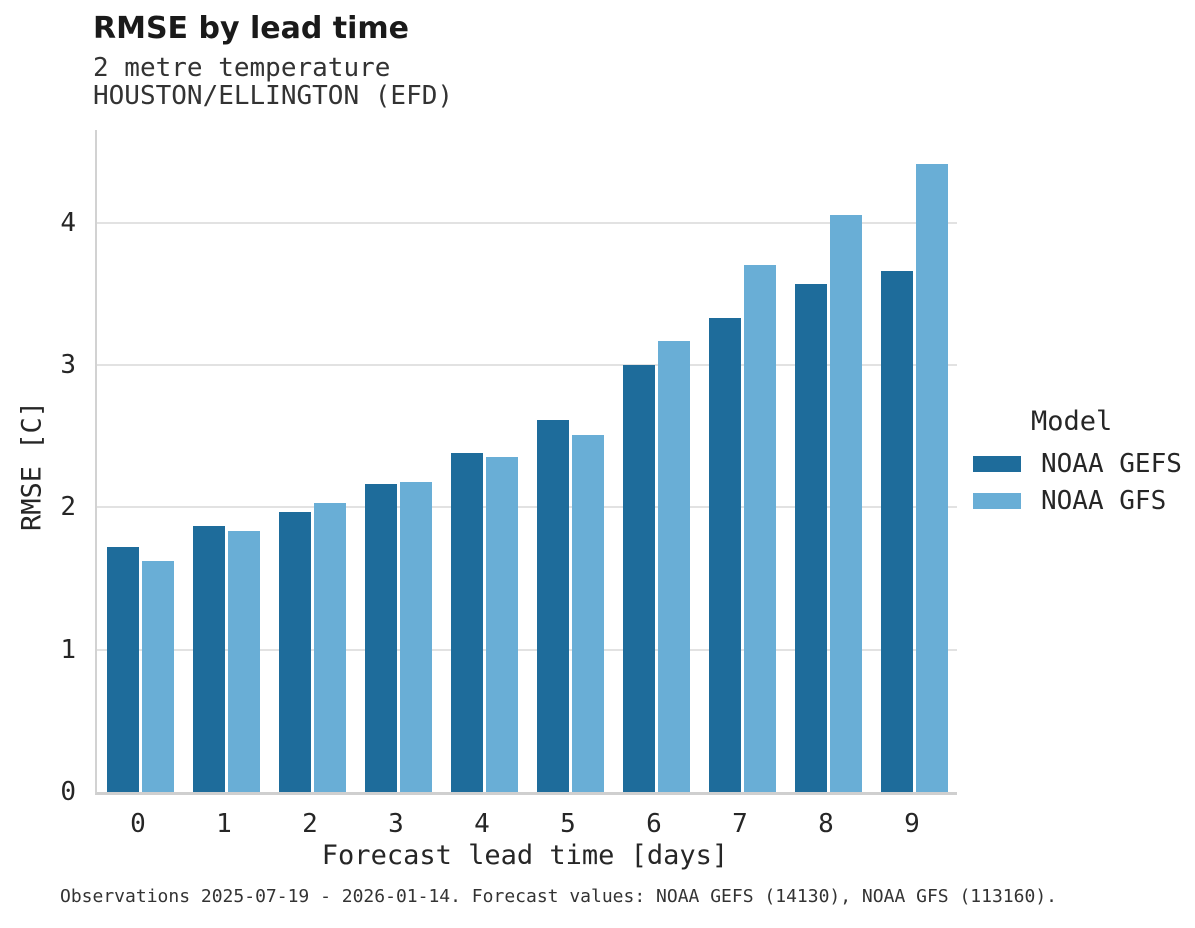 Image resolution: width=1195 pixels, height=928 pixels. I want to click on legend-item-noaa-gfs: NOAA GFS, so click(1077, 501).